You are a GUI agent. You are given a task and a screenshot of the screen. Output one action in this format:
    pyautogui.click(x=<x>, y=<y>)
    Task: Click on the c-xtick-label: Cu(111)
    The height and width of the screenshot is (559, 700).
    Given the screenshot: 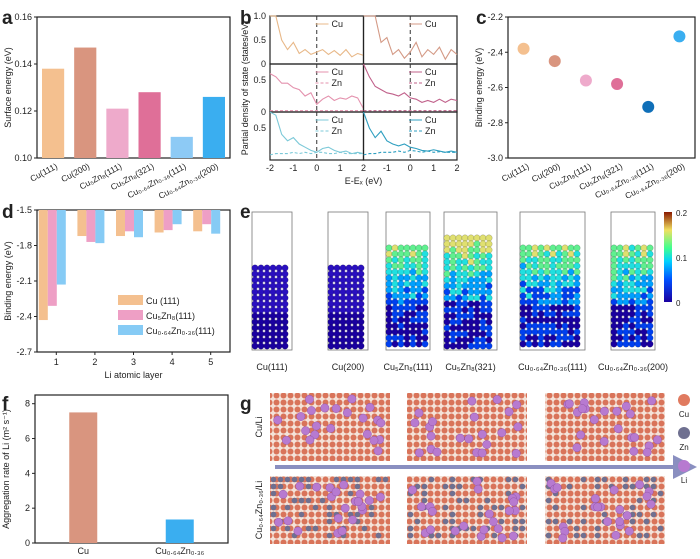 What is the action you would take?
    pyautogui.click(x=515, y=172)
    